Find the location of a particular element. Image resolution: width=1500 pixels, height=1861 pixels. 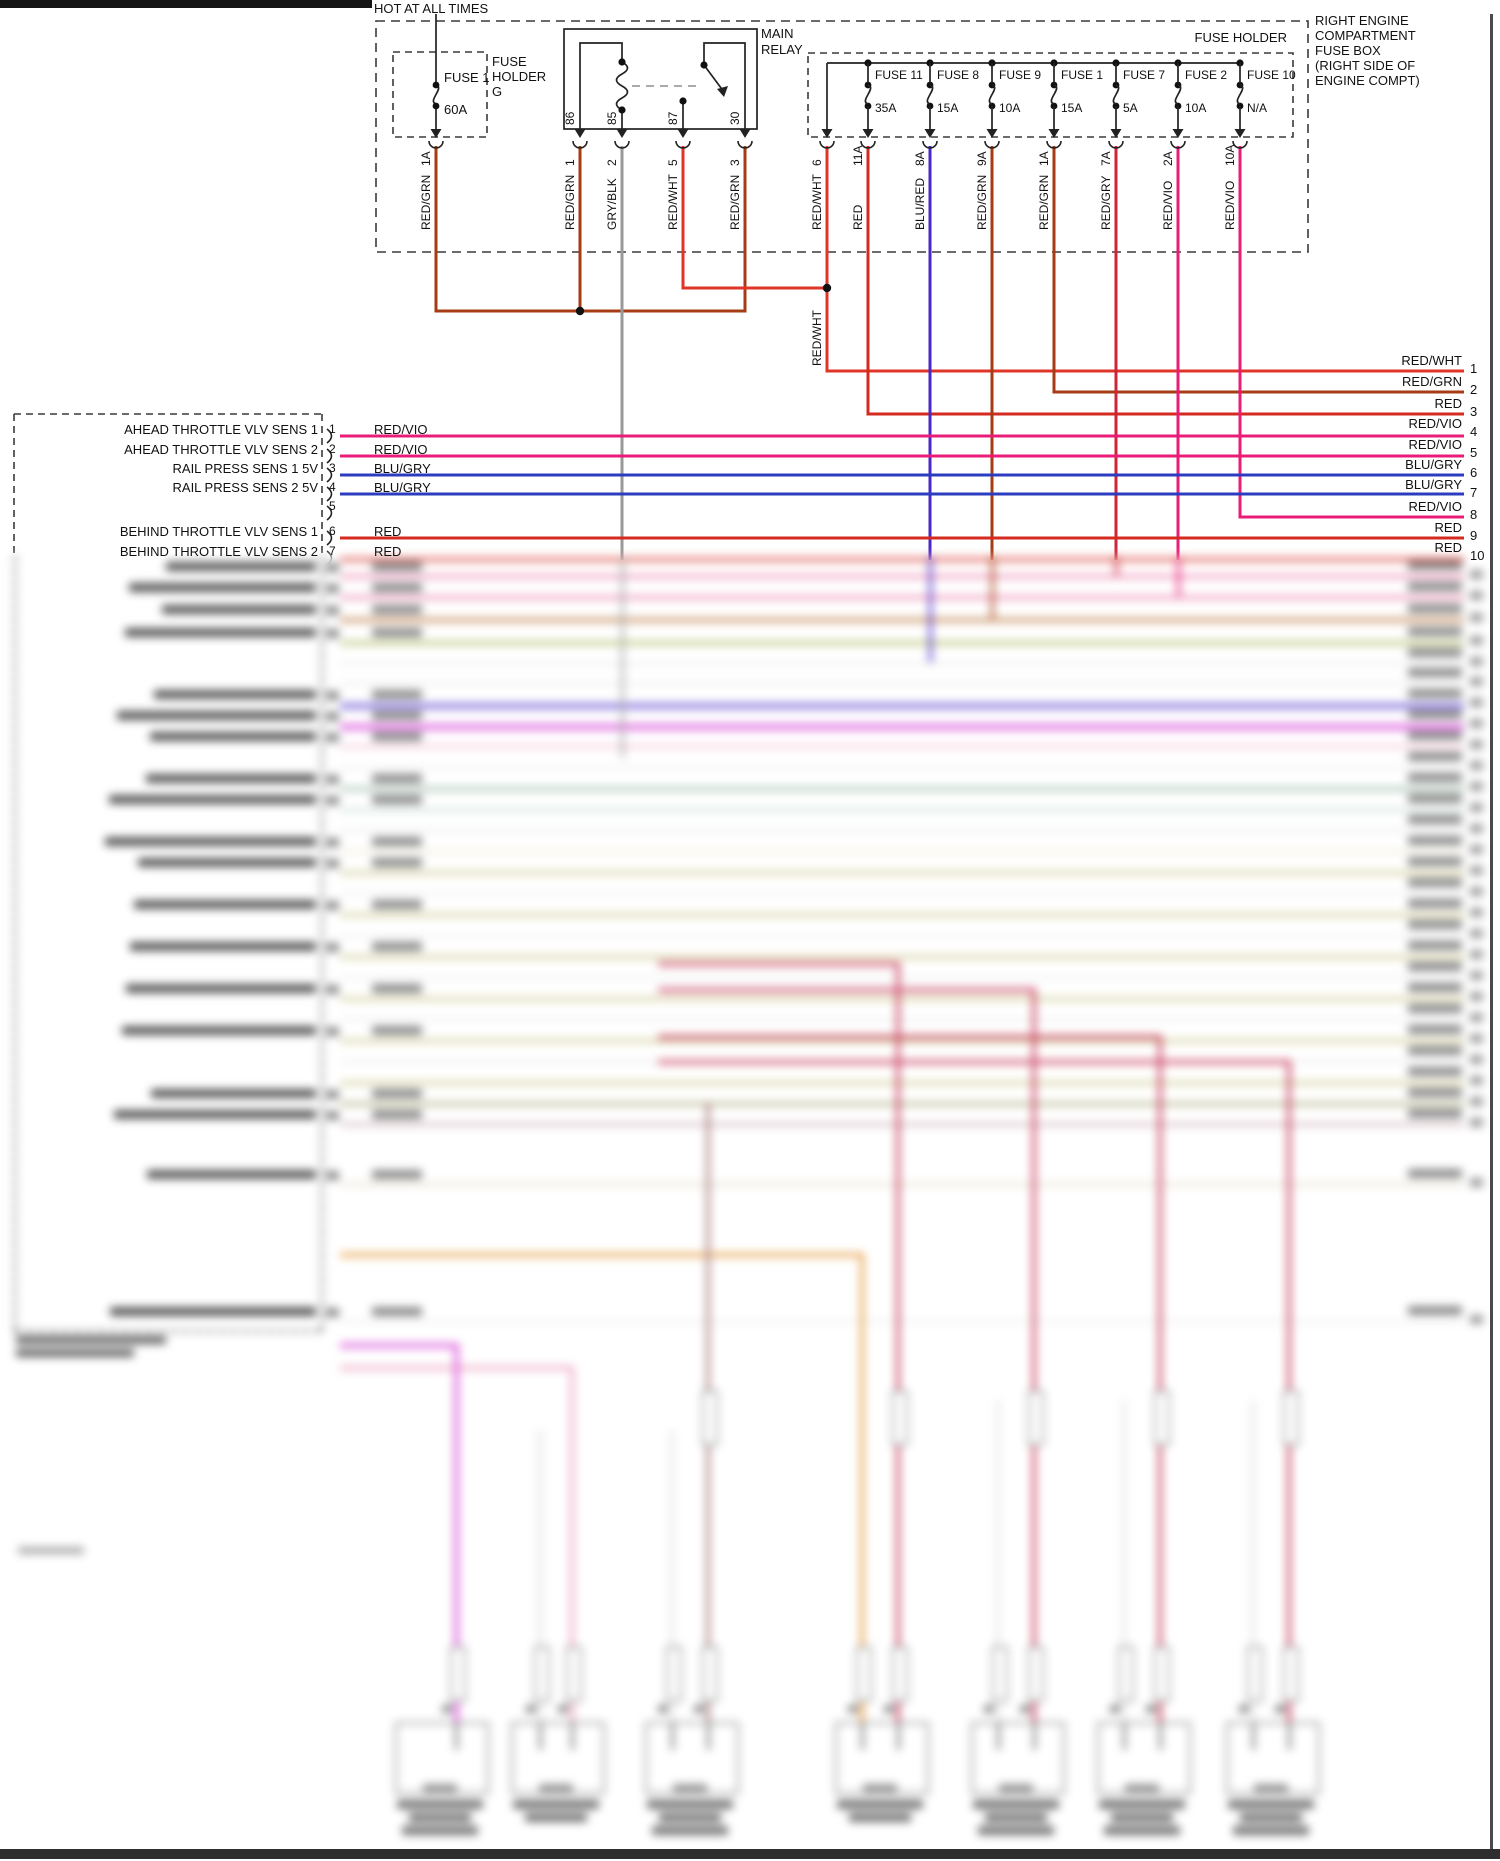

fuse-holder-label: FUSE HOLDER is located at coordinates (1240, 37).